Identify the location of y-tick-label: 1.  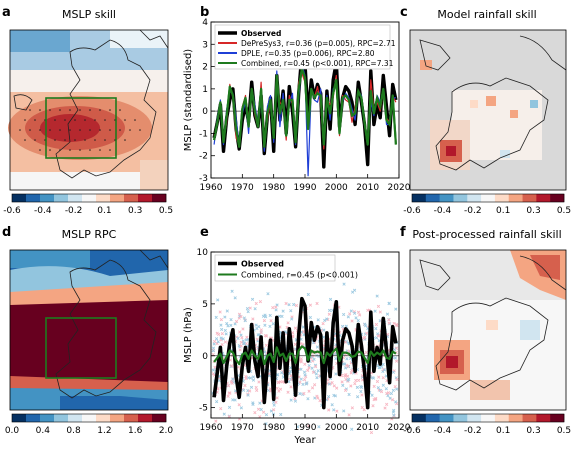
(205, 90).